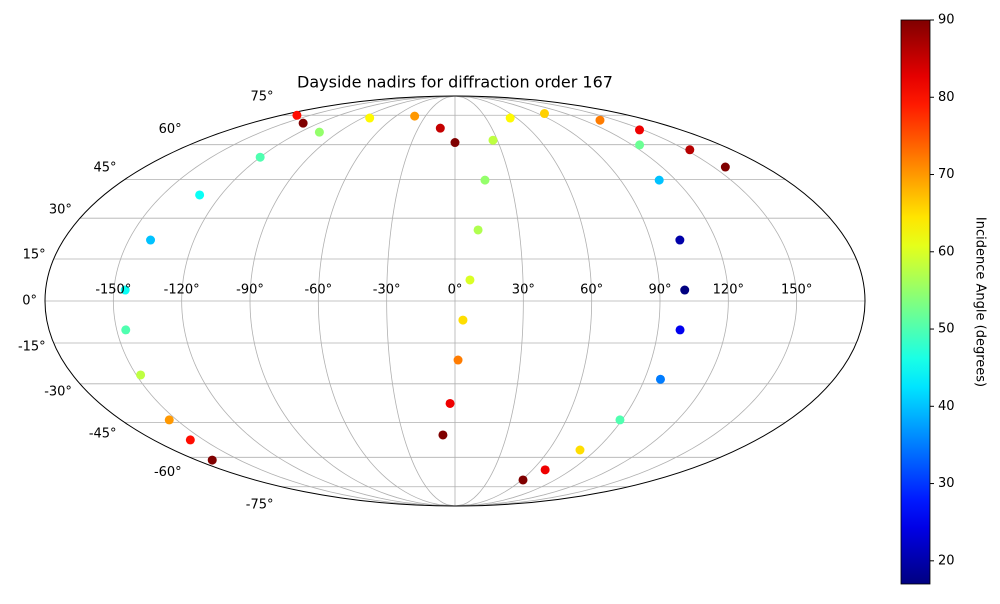 This screenshot has width=1000, height=604. What do you see at coordinates (591, 290) in the screenshot?
I see `x-tick-label: 60°` at bounding box center [591, 290].